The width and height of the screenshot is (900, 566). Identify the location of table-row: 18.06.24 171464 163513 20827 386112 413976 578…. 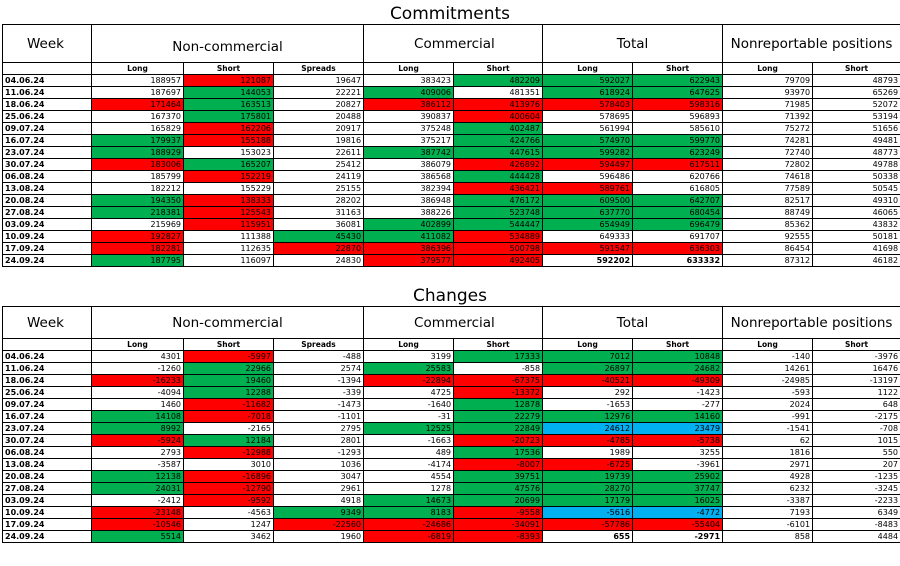
(451, 104).